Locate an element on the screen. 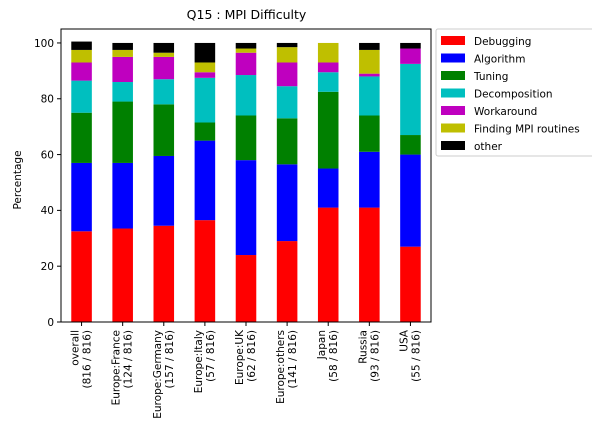 Image resolution: width=592 pixels, height=432 pixels. y-axis-label: Percentage is located at coordinates (18, 179).